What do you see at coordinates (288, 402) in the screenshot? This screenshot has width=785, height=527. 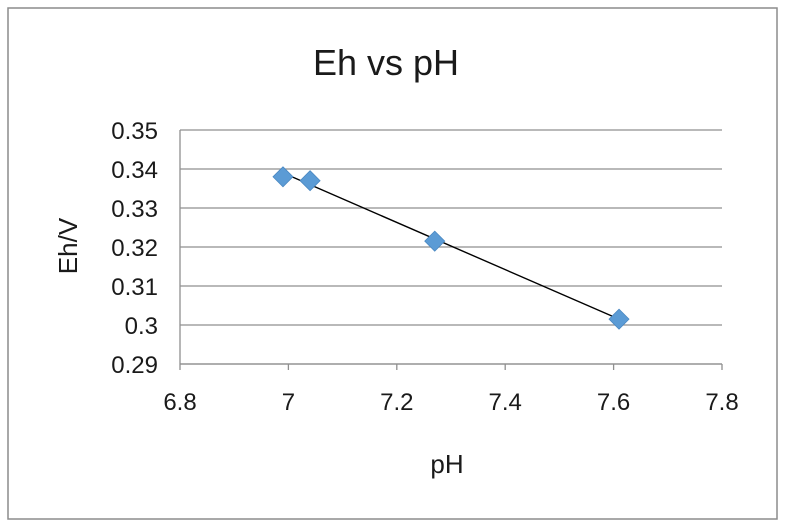 I see `x-tick-label: 7` at bounding box center [288, 402].